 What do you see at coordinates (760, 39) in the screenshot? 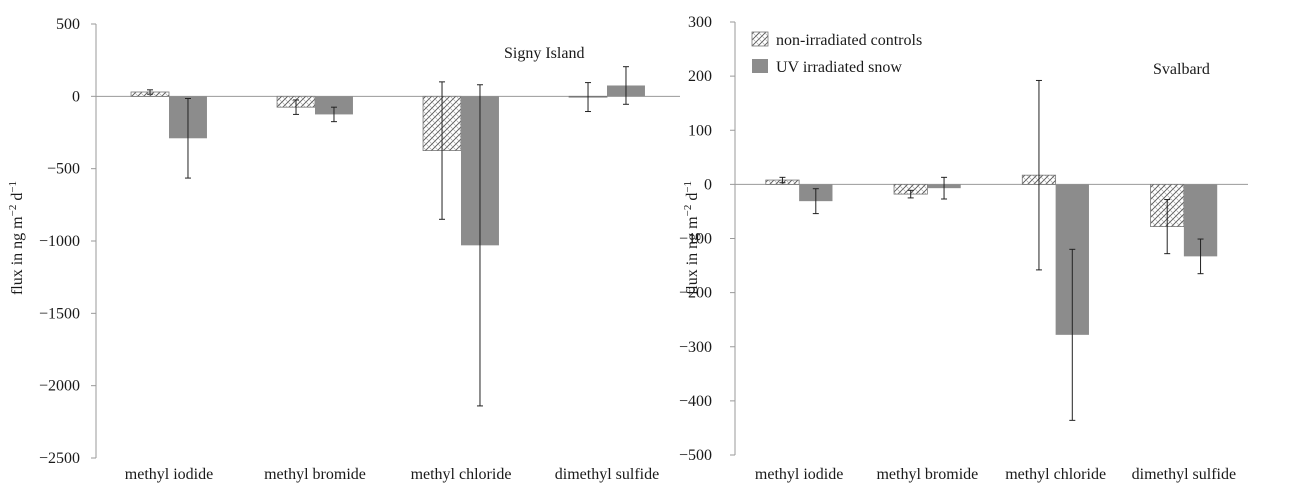
I see `legend-swatch-hatched` at bounding box center [760, 39].